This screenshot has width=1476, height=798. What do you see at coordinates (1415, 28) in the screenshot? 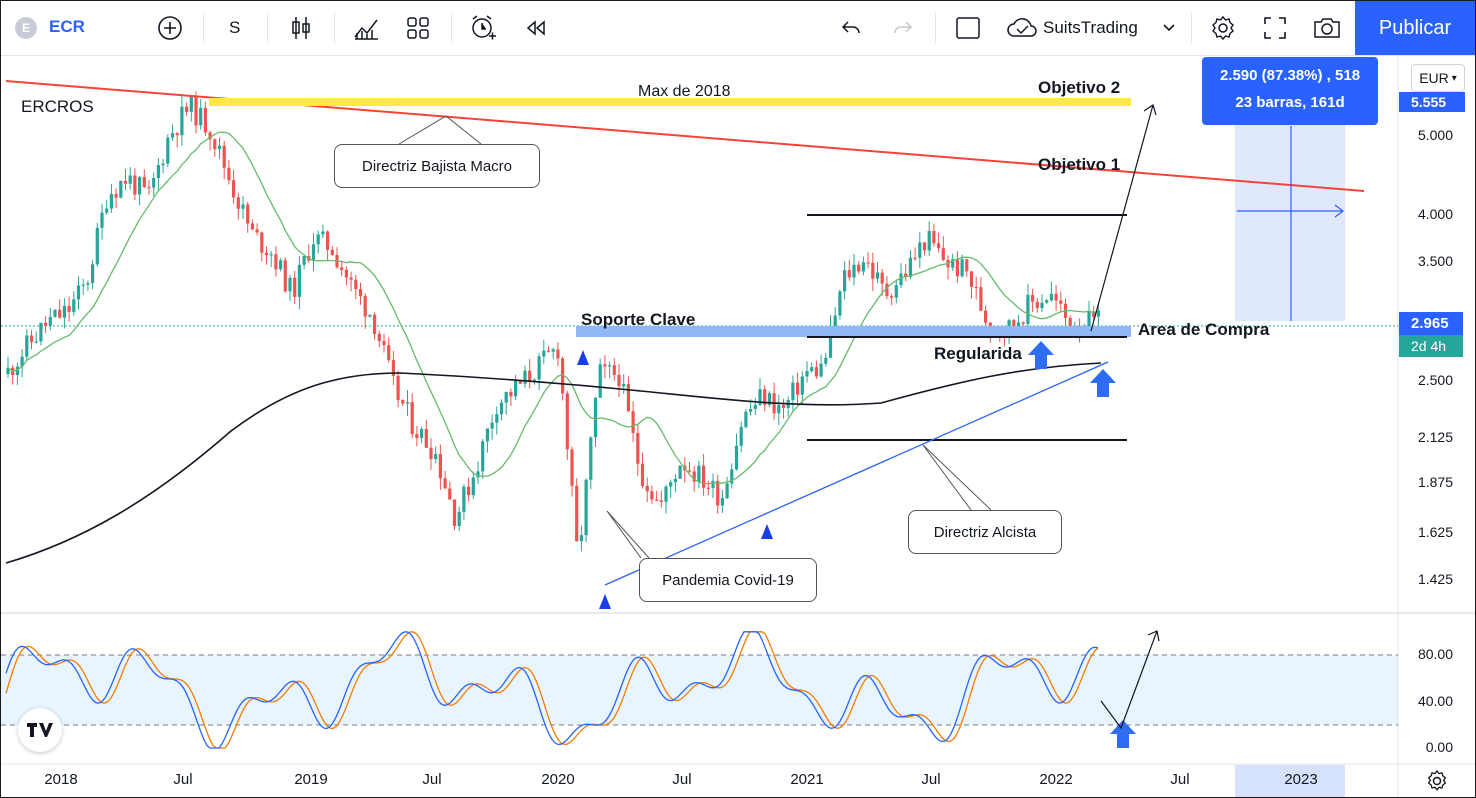
I see `publish-button: Publicar` at bounding box center [1415, 28].